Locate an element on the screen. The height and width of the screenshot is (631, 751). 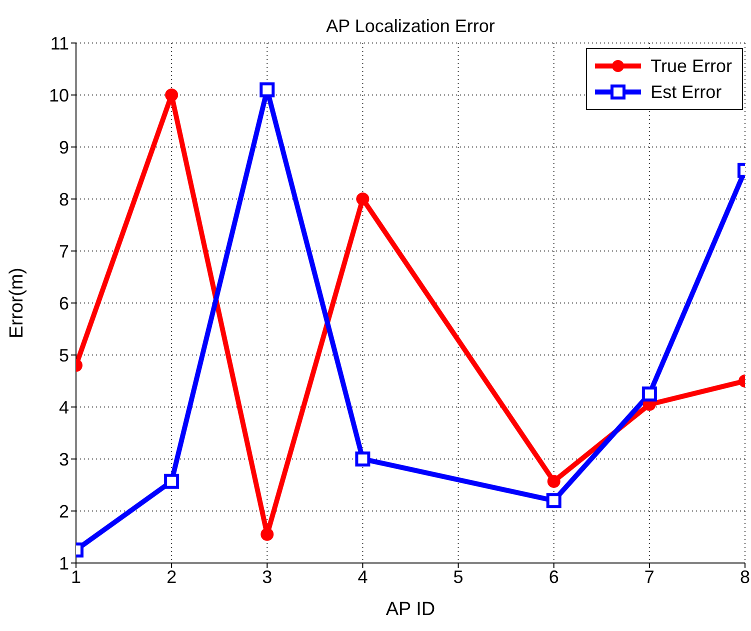
x-axis-title: AP ID is located at coordinates (411, 609).